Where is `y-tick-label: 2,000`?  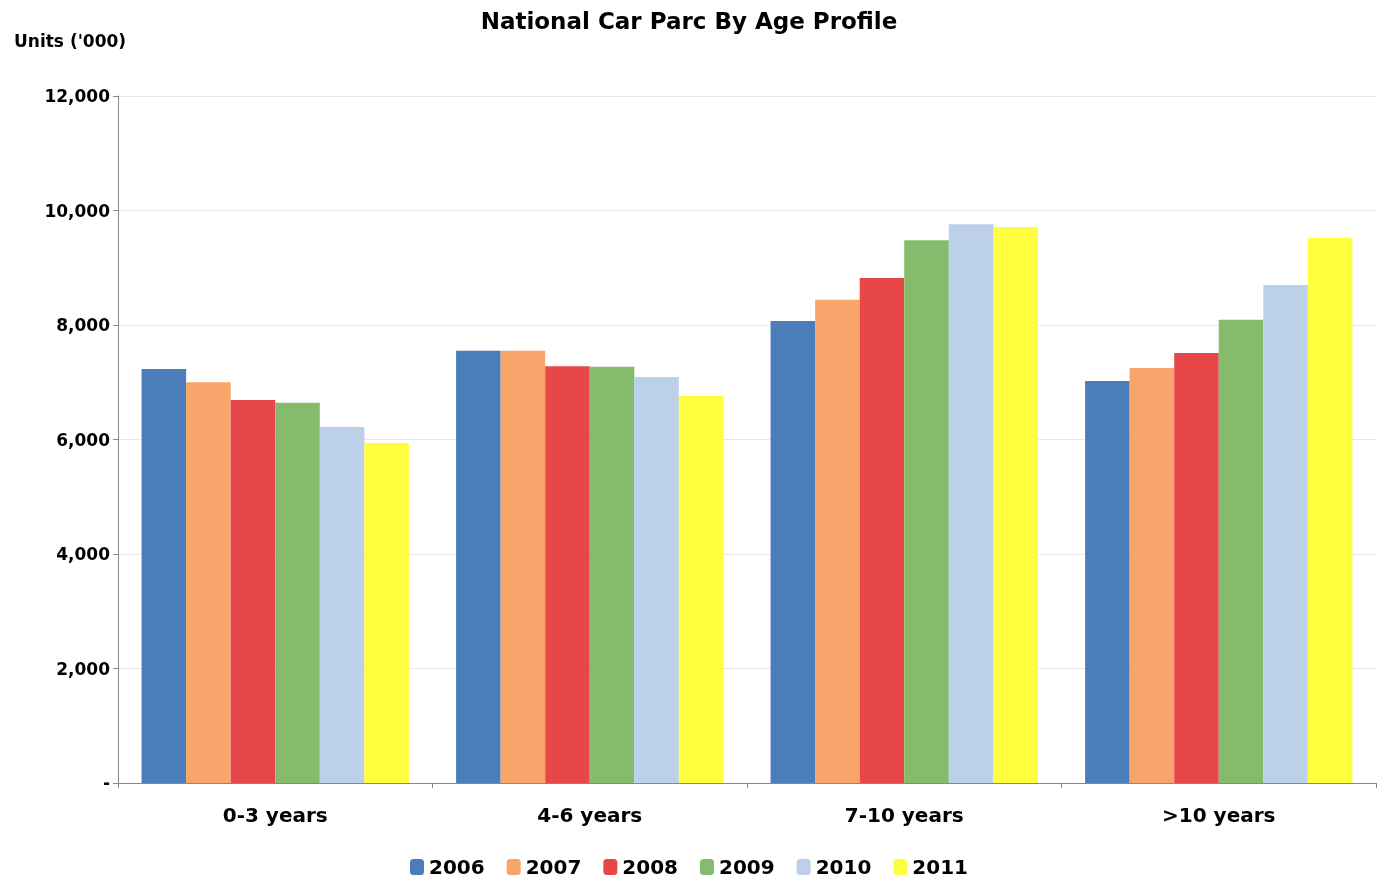
y-tick-label: 2,000 is located at coordinates (83, 668).